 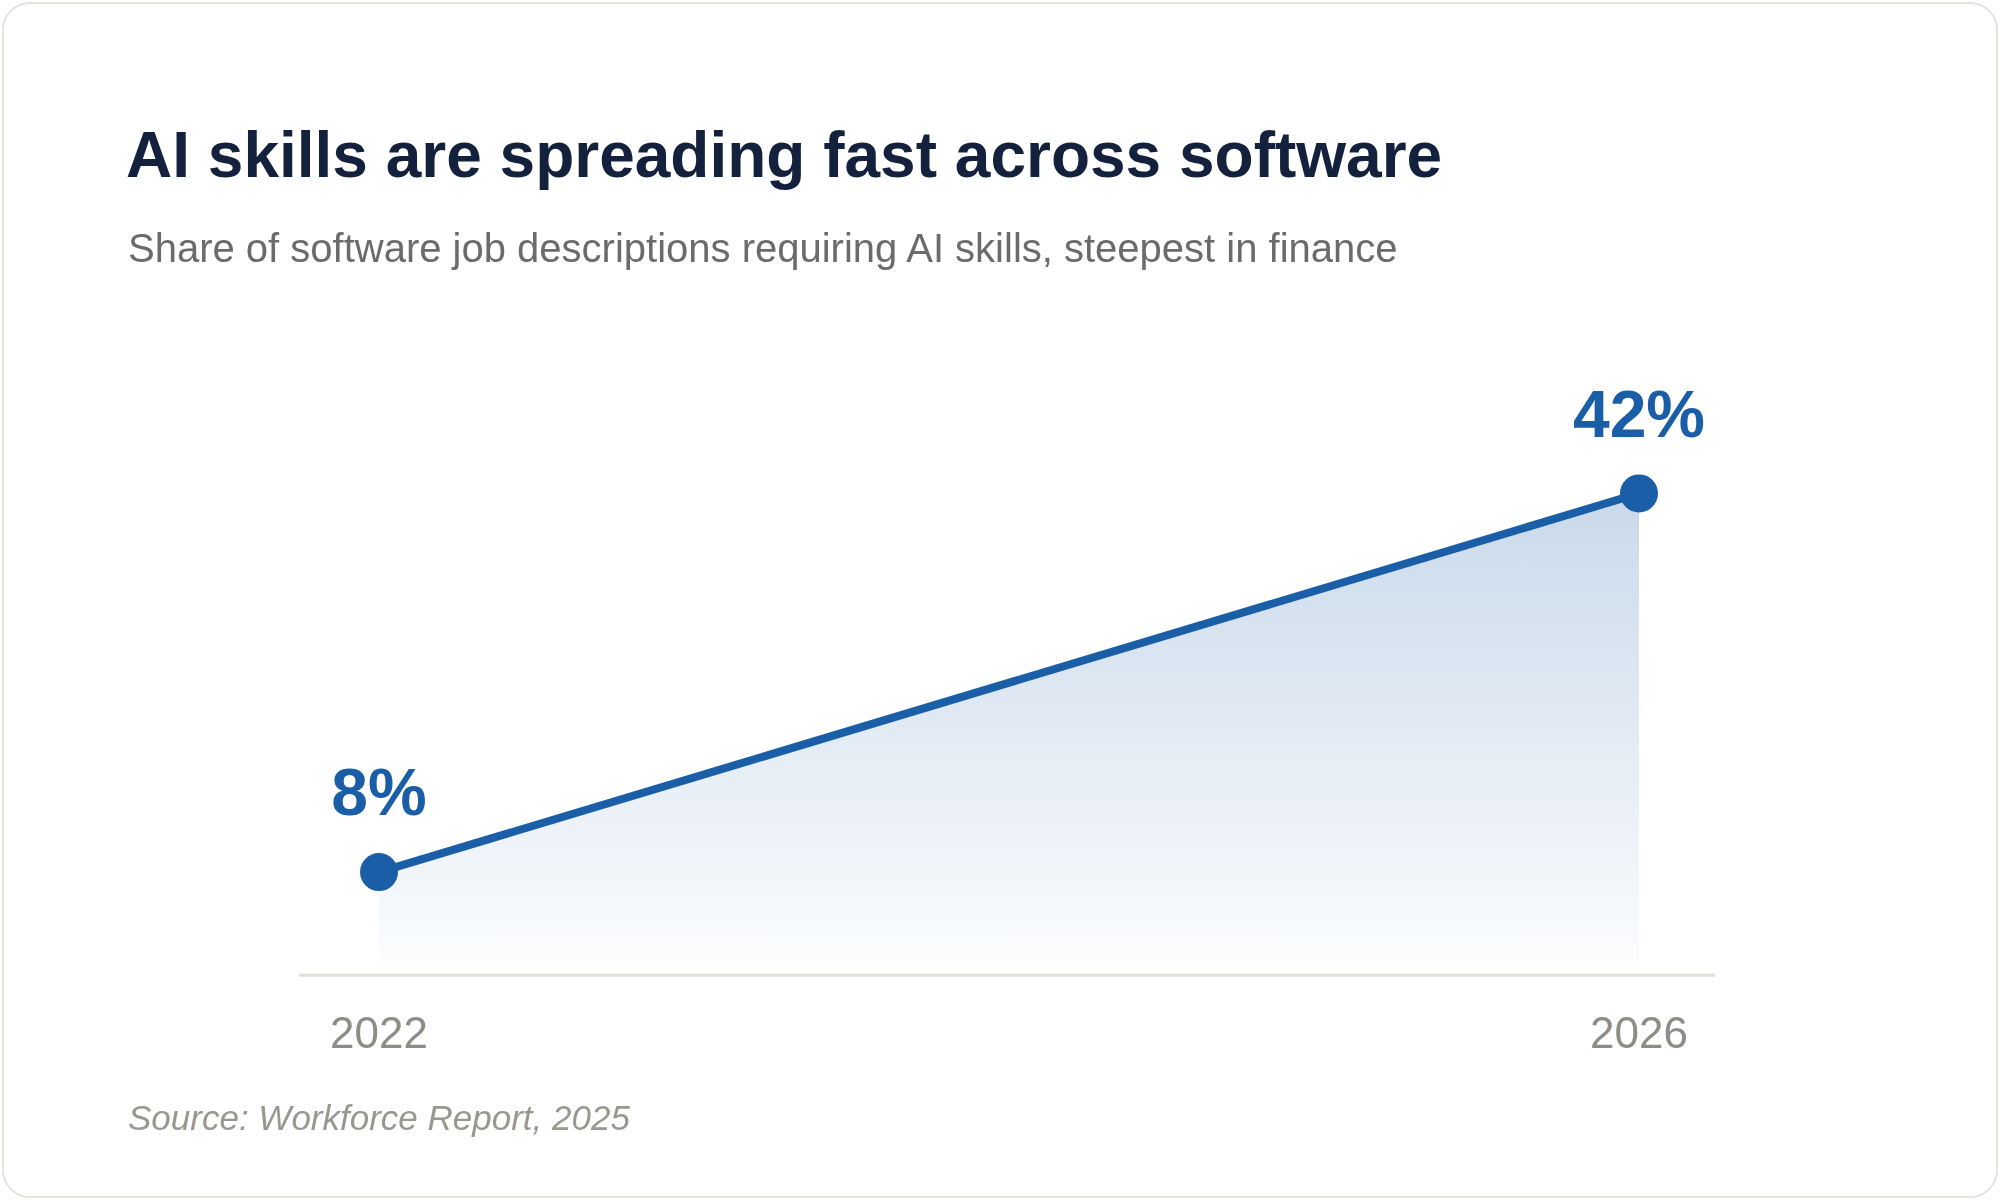 I want to click on chart-title: AI skills are spreading fast across software, so click(x=784, y=155).